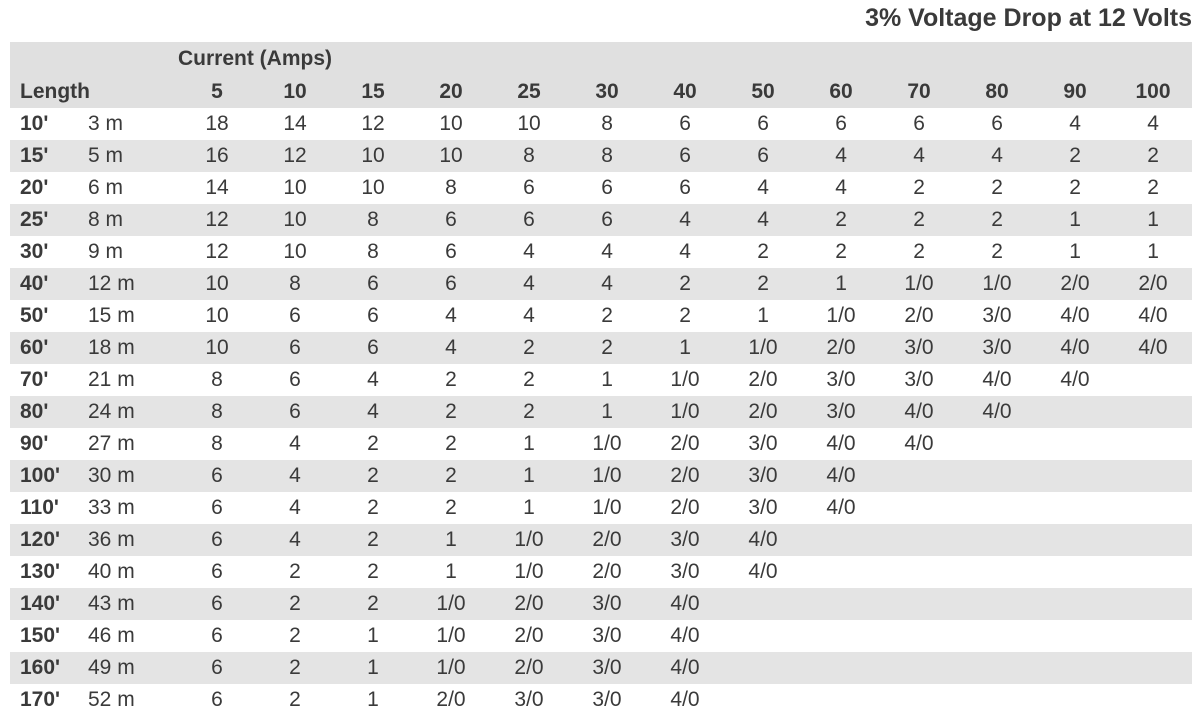 This screenshot has width=1200, height=718. I want to click on gauge-cell: 16, so click(217, 155).